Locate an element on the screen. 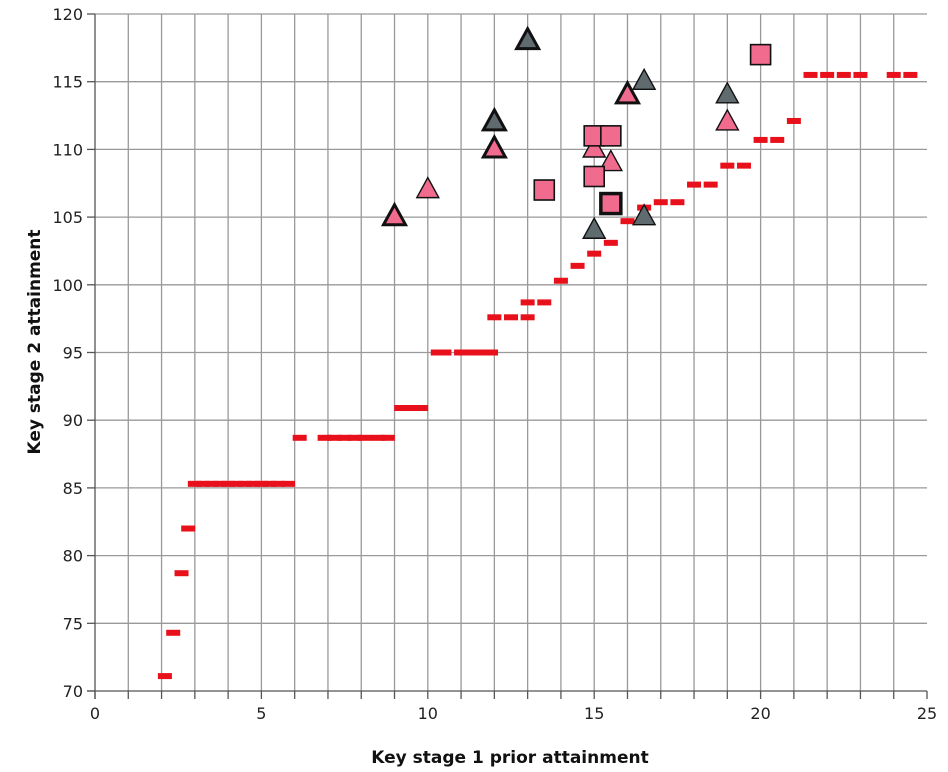 Image resolution: width=948 pixels, height=772 pixels. x-tick-label: 0 is located at coordinates (95, 713).